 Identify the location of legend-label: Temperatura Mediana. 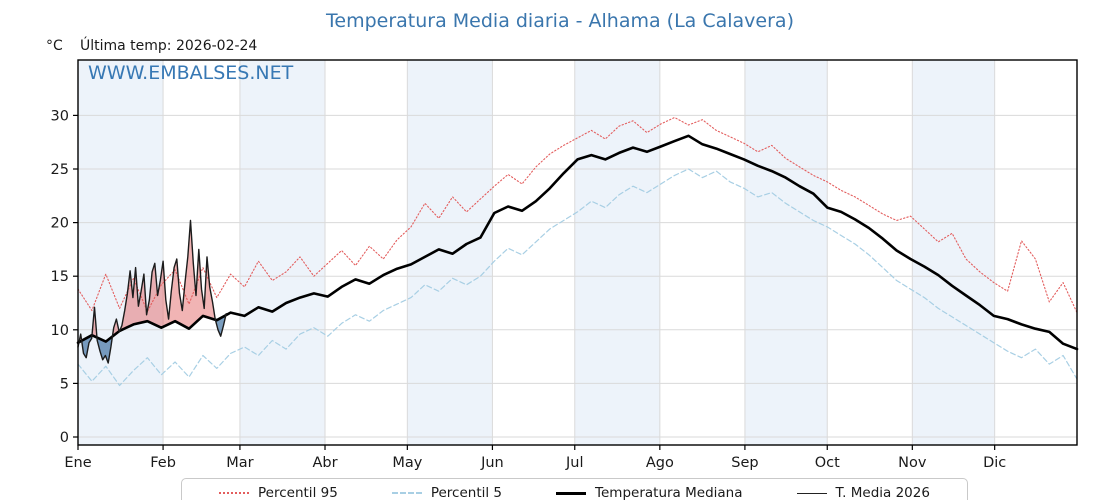
(669, 492).